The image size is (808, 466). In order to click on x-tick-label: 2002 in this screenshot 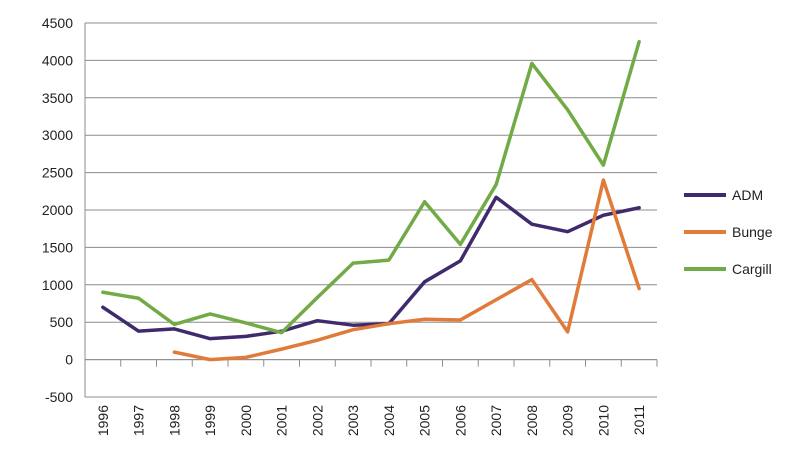, I will do `click(317, 420)`.